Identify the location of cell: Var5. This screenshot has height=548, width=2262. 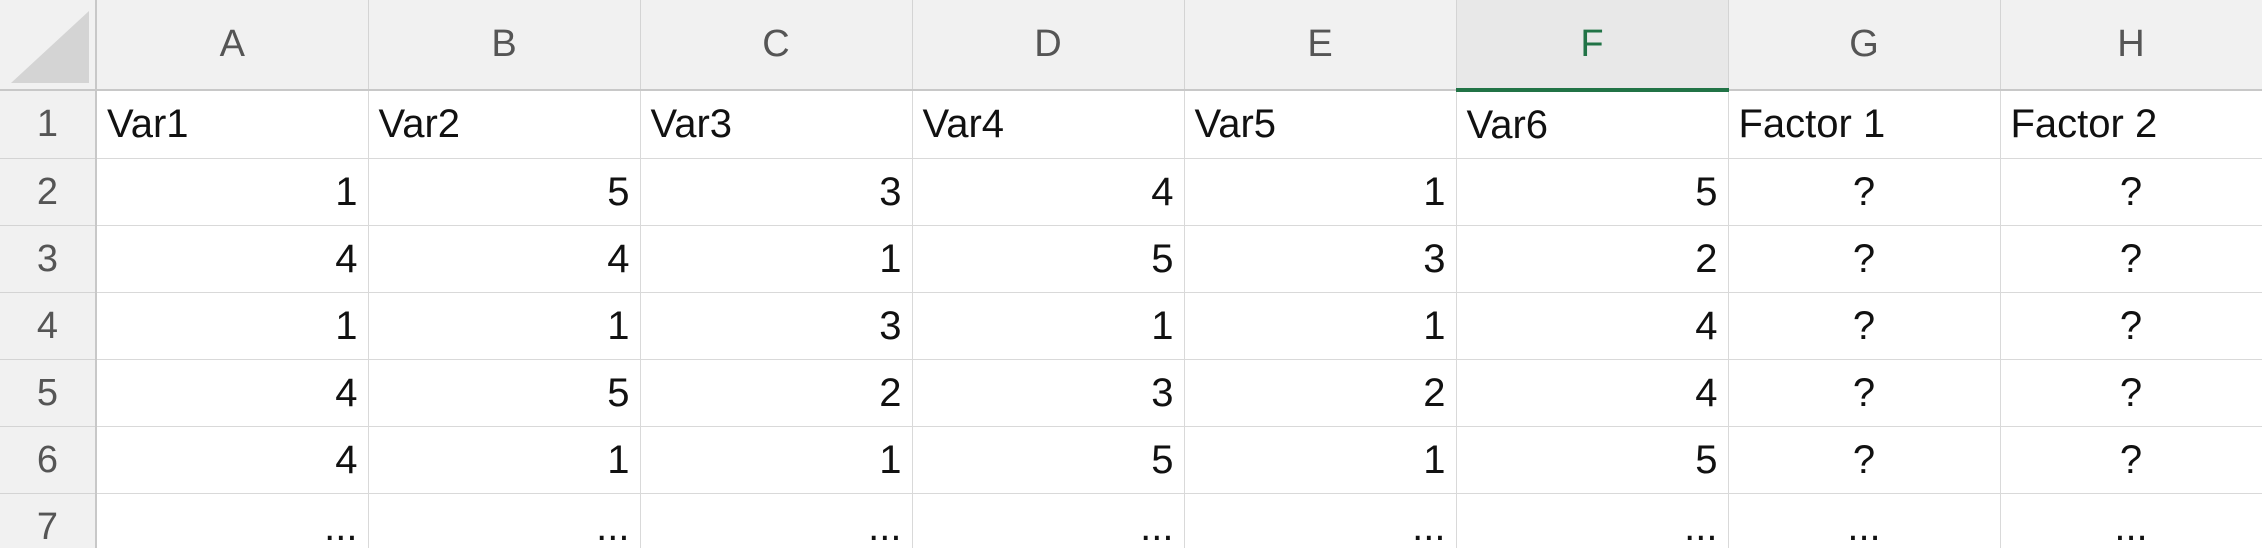
(1320, 124).